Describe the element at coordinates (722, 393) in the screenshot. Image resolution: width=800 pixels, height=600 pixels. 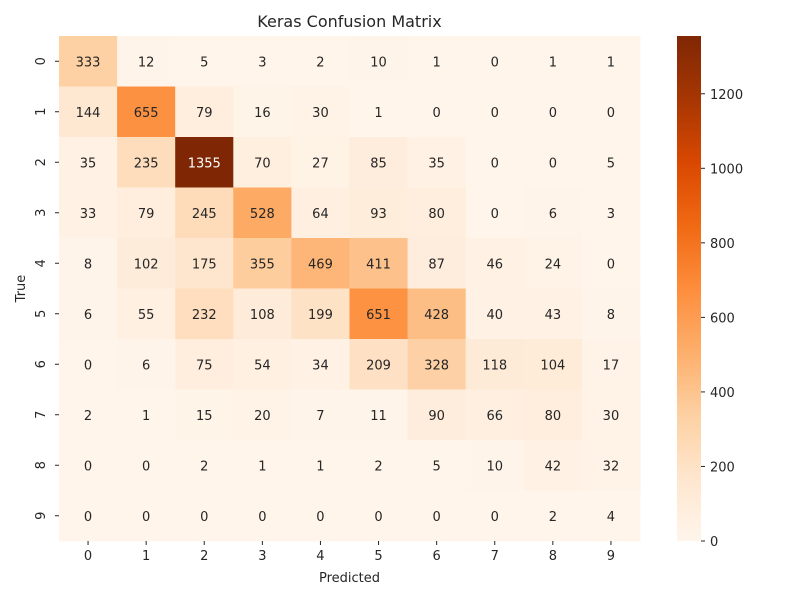
I see `colorbar-tick-label: 400` at that location.